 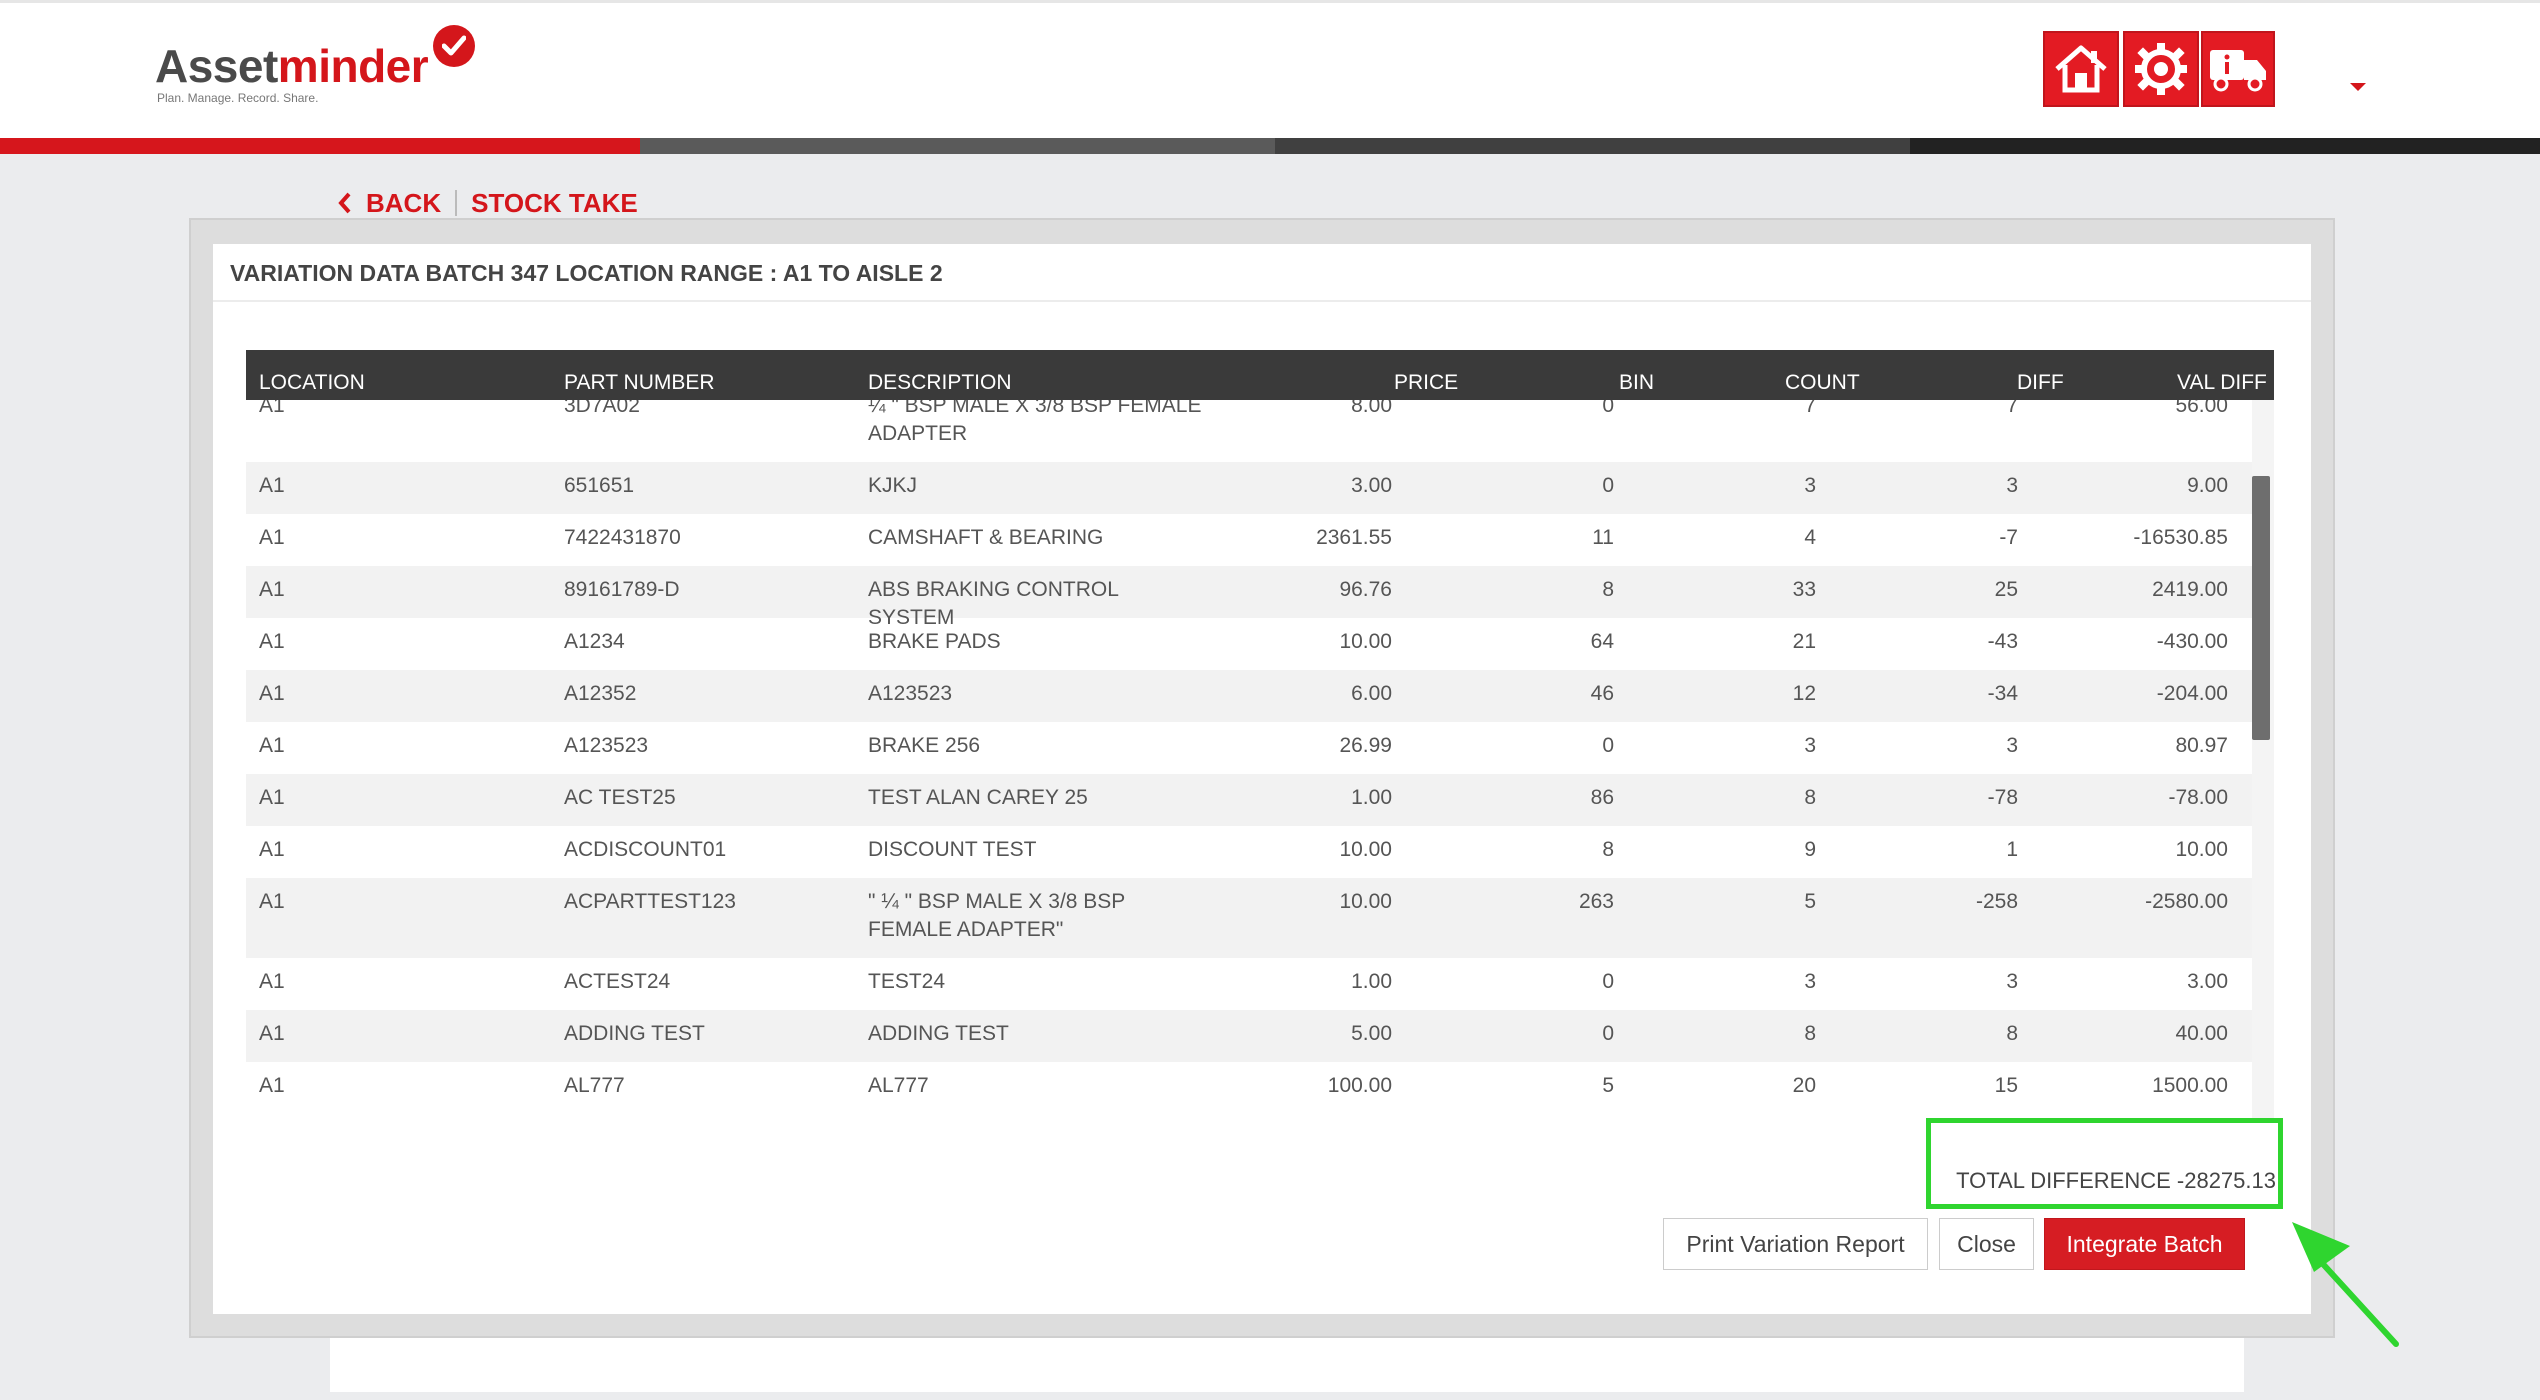 What do you see at coordinates (924, 745) in the screenshot?
I see `cell-description: BRAKE 256` at bounding box center [924, 745].